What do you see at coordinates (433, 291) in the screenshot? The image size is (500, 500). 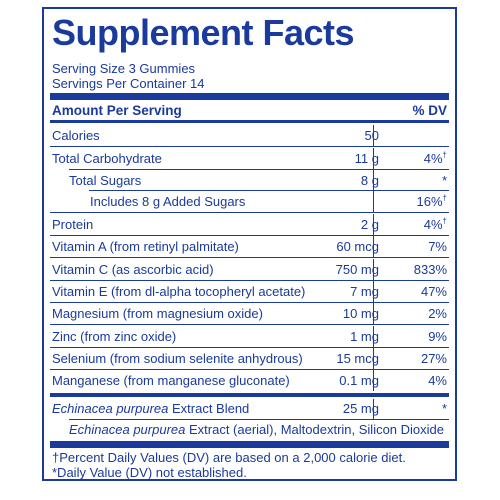 I see `nutrient-dv: 47%` at bounding box center [433, 291].